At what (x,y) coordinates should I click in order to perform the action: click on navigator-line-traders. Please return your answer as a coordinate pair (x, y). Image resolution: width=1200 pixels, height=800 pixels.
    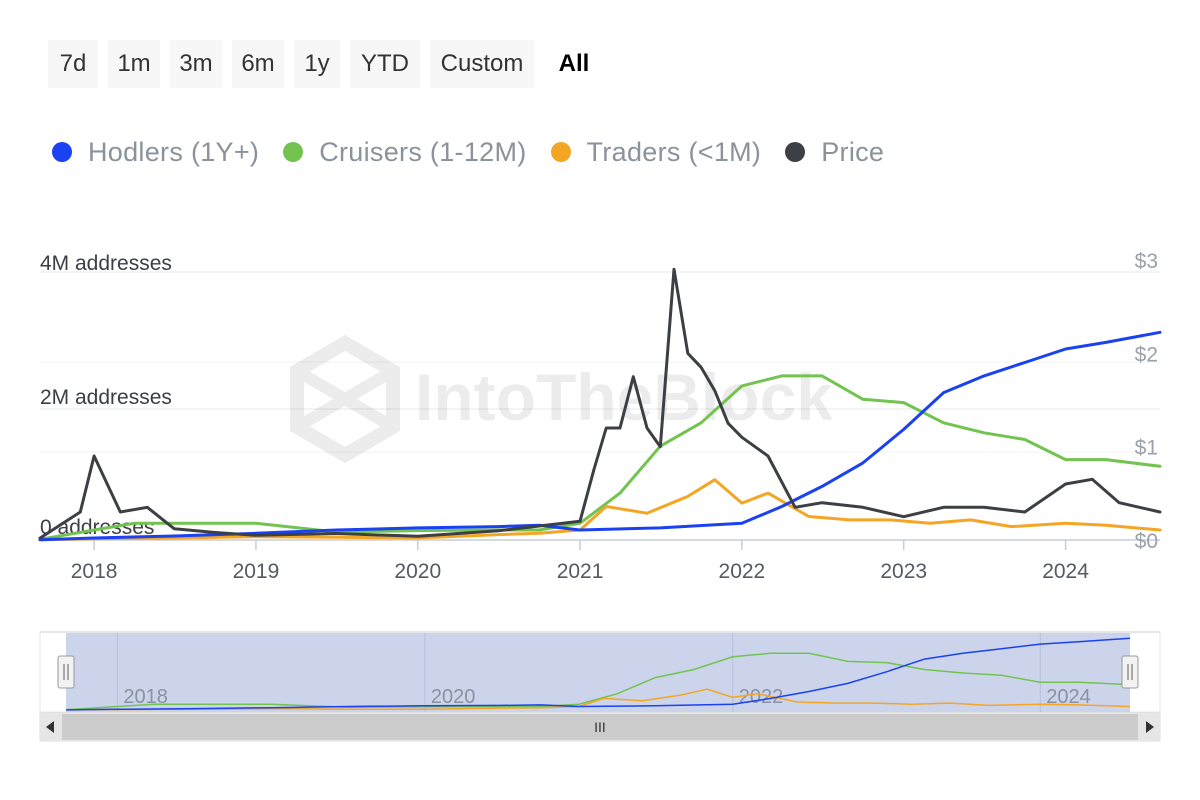
    Looking at the image, I should click on (598, 699).